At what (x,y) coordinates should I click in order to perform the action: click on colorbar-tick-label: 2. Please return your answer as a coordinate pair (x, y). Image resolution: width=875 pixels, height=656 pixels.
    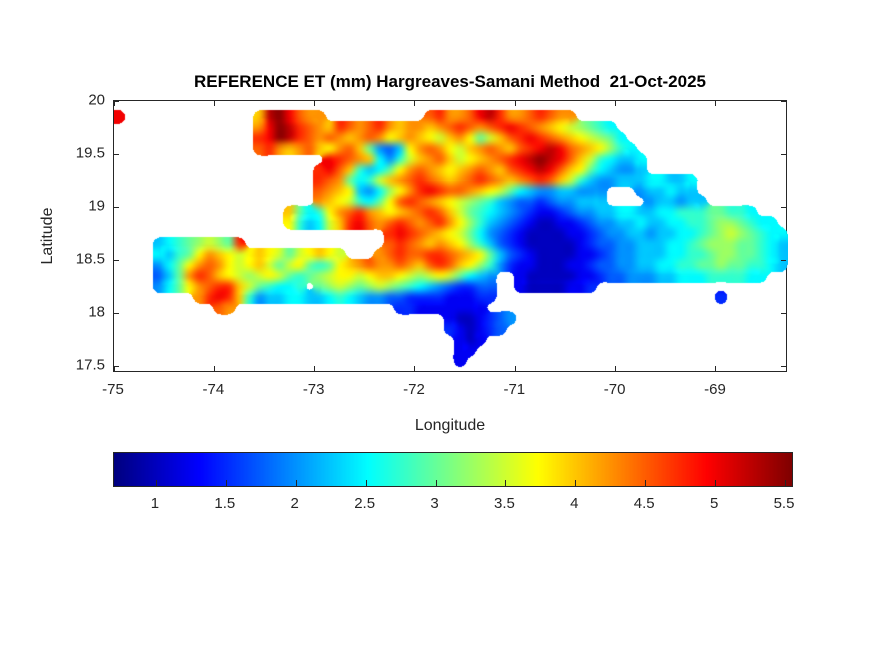
    Looking at the image, I should click on (294, 503).